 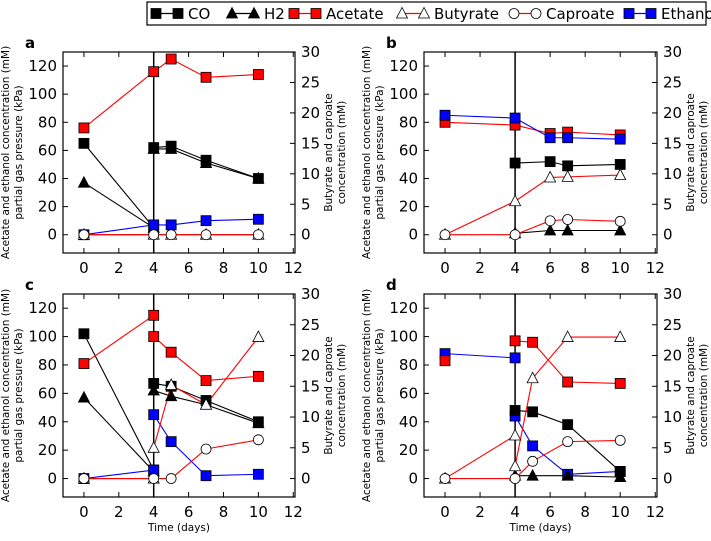 I want to click on legend-label: Caproate, so click(x=580, y=14).